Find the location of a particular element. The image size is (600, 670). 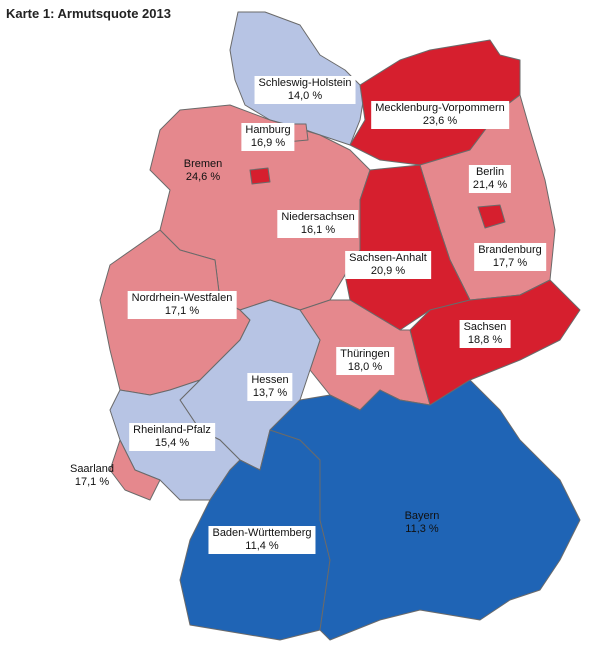

region-value: 17,7 % is located at coordinates (510, 263).